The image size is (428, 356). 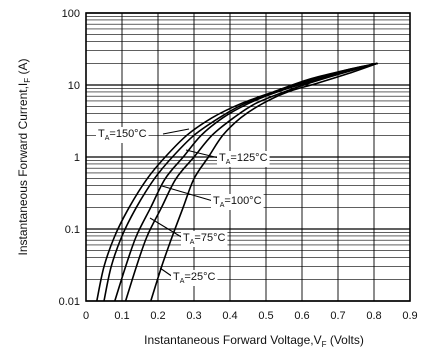 I want to click on x-tick-label: 0.6, so click(x=301, y=316).